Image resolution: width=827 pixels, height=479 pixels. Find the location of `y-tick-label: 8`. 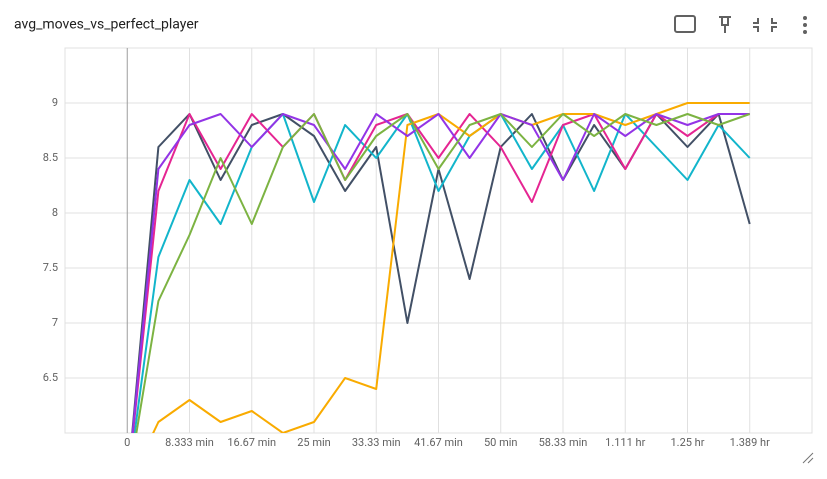

y-tick-label: 8 is located at coordinates (55, 212).